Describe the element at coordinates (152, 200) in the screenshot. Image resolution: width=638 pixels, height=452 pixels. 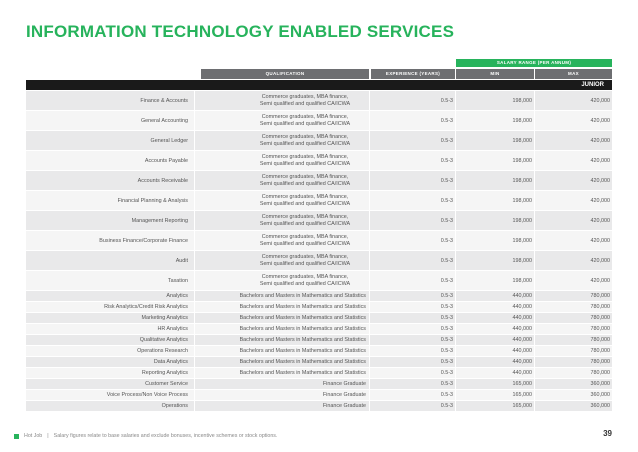
I see `role-cell: Financial Planning & Analysis` at that location.